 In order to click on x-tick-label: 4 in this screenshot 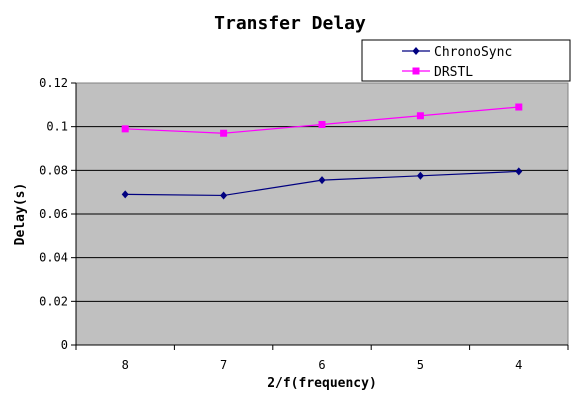, I will do `click(518, 365)`.